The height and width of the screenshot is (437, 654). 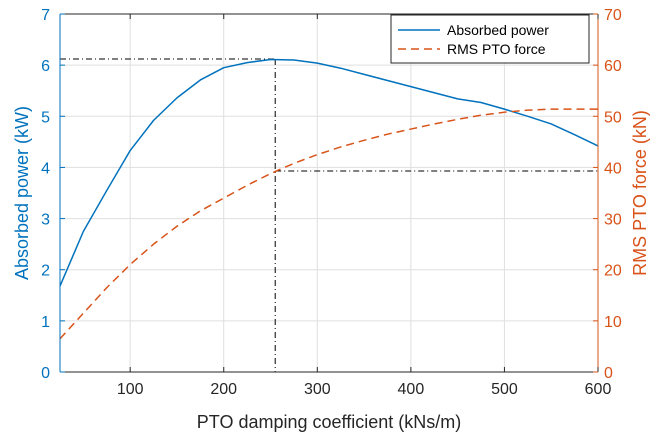 I want to click on legend-box, so click(x=490, y=39).